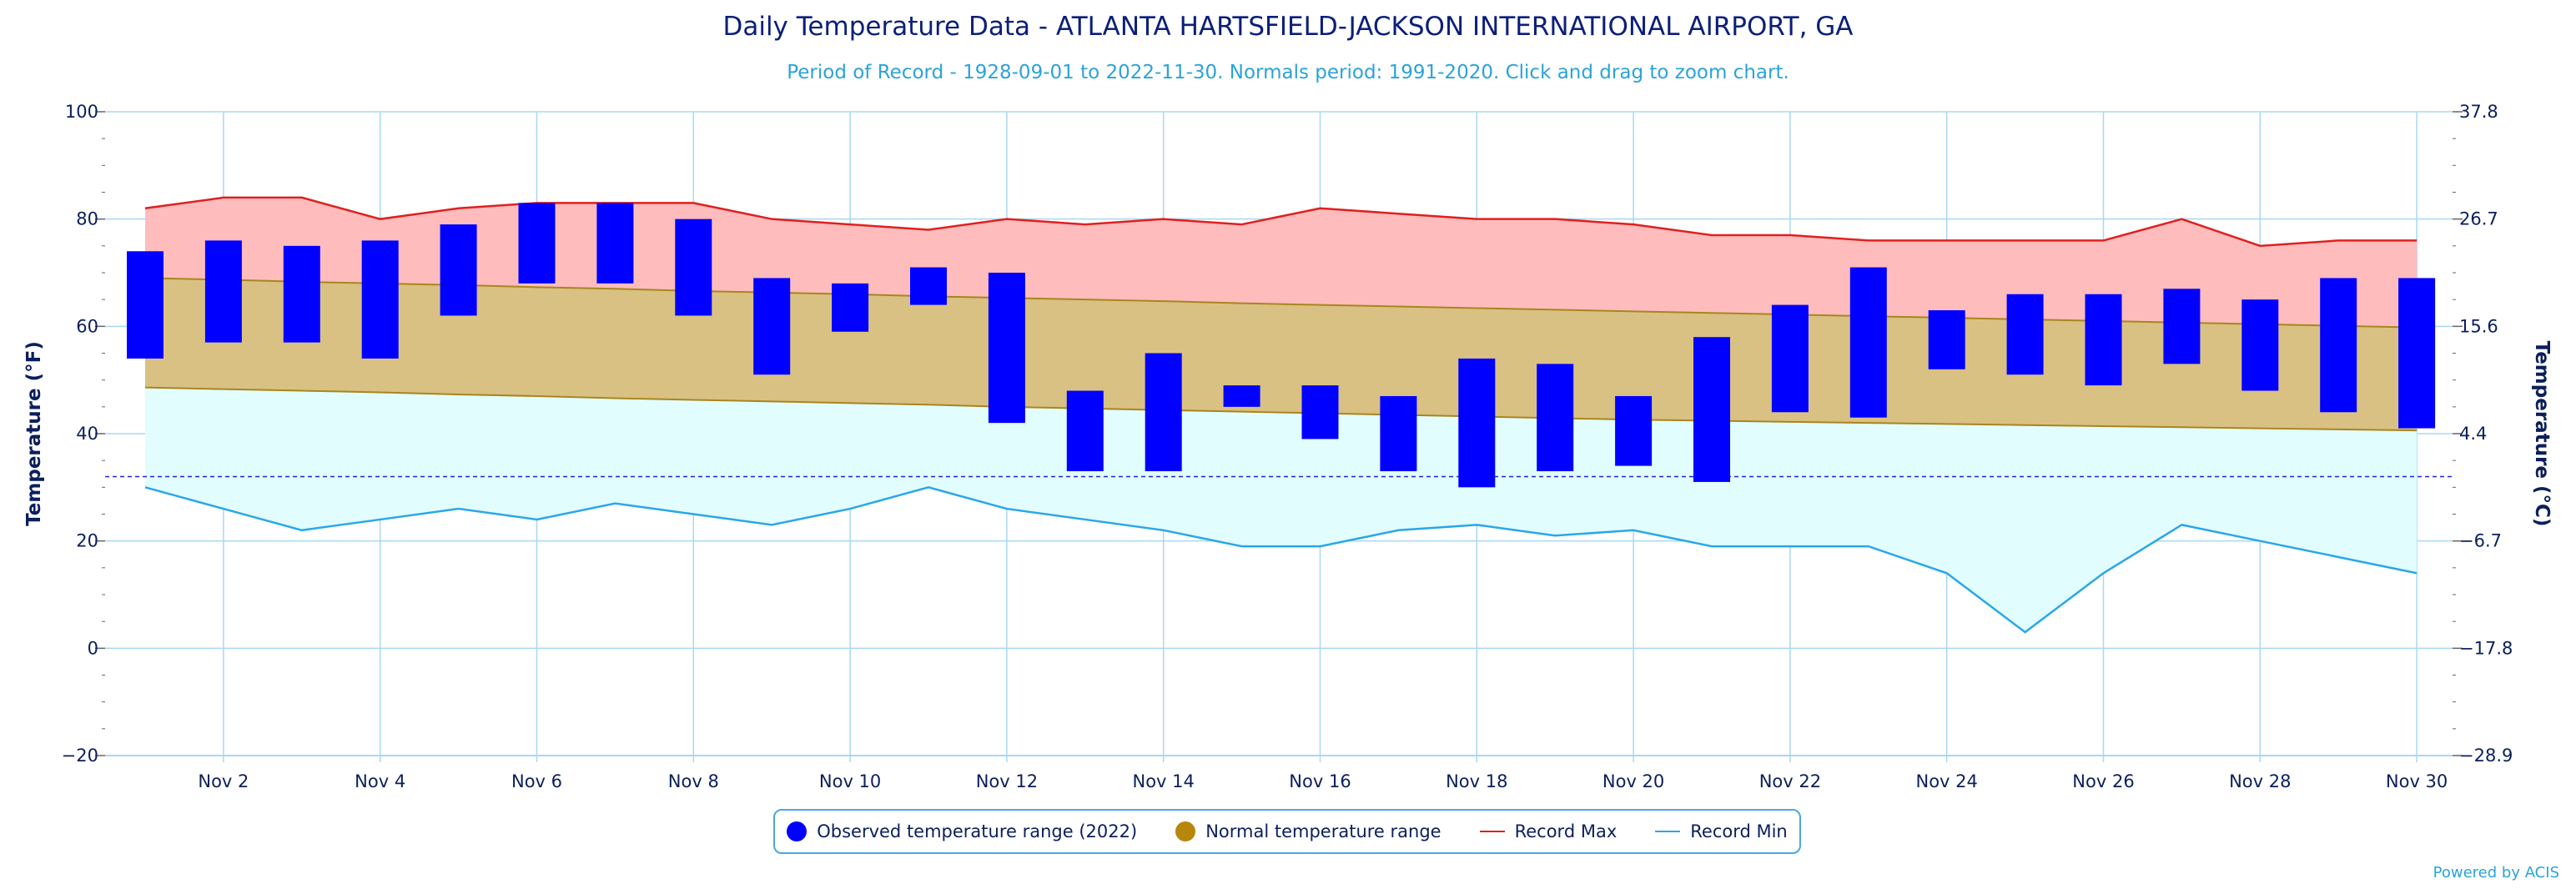 The width and height of the screenshot is (2576, 889). Describe the element at coordinates (1164, 781) in the screenshot. I see `x-tick-label: Nov 14` at that location.